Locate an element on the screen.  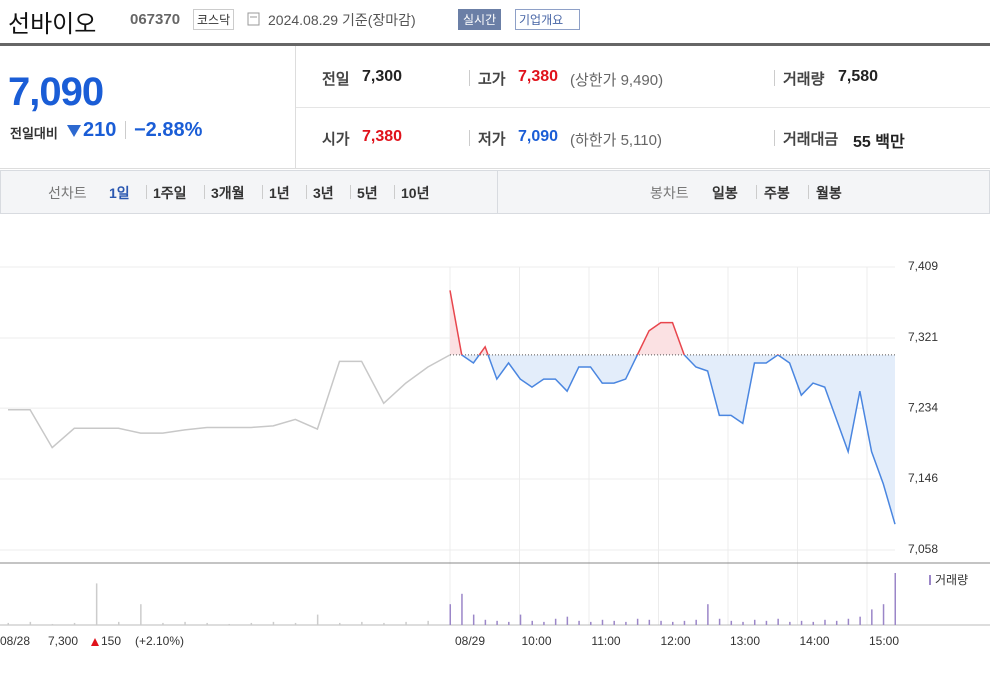
tab: 일봉 is located at coordinates (725, 193).